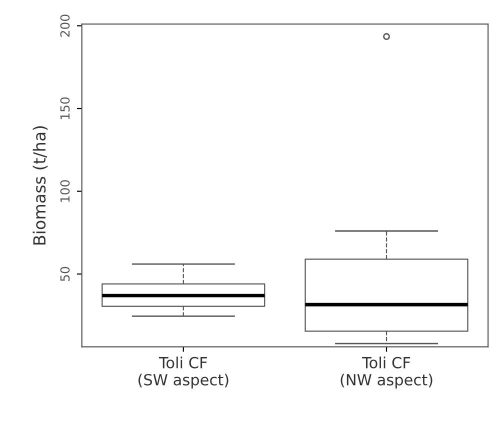 The width and height of the screenshot is (493, 423). What do you see at coordinates (40, 185) in the screenshot?
I see `y-axis-title: Biomass (t/ha)` at bounding box center [40, 185].